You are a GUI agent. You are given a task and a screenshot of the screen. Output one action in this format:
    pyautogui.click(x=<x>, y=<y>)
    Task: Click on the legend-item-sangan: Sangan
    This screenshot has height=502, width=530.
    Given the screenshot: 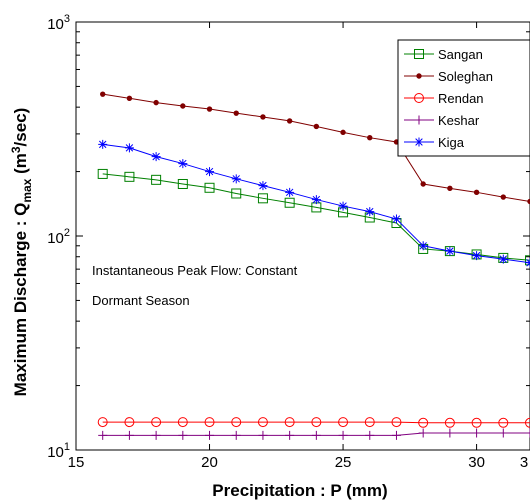 What is the action you would take?
    pyautogui.click(x=443, y=54)
    